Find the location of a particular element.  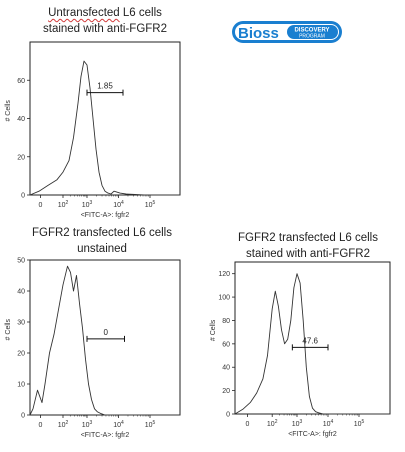

gate-percent-label: 1.85 is located at coordinates (105, 86).